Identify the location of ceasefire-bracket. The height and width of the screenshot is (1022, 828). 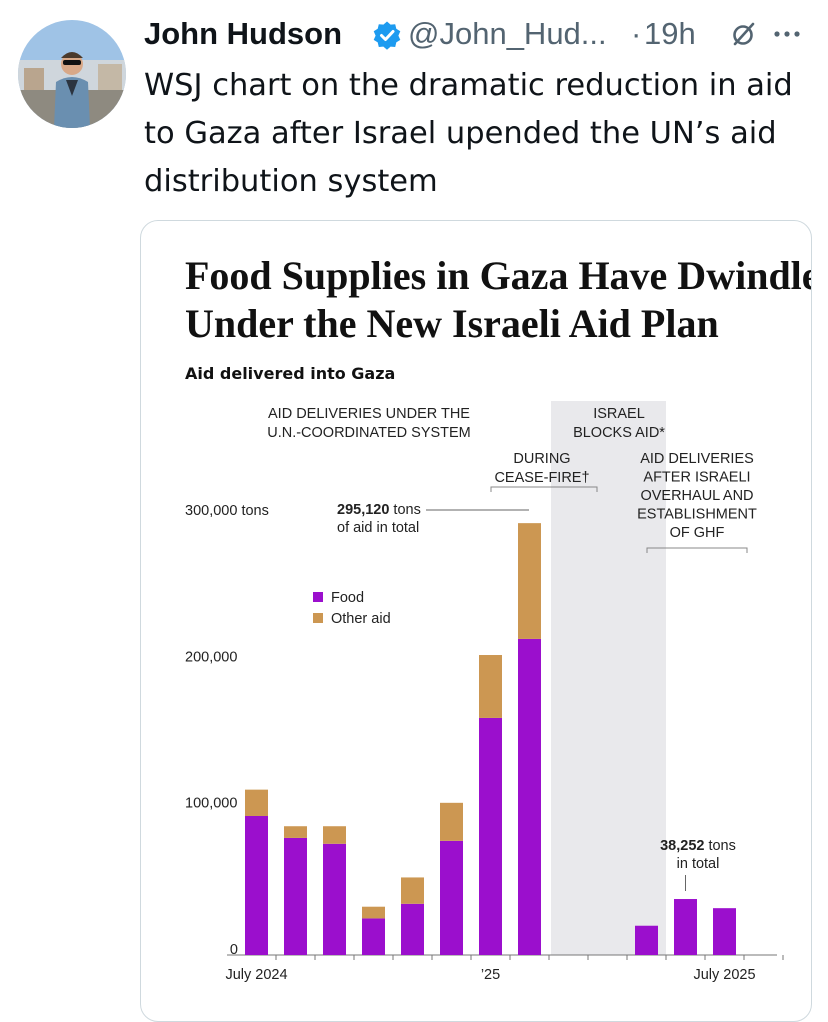
(544, 489).